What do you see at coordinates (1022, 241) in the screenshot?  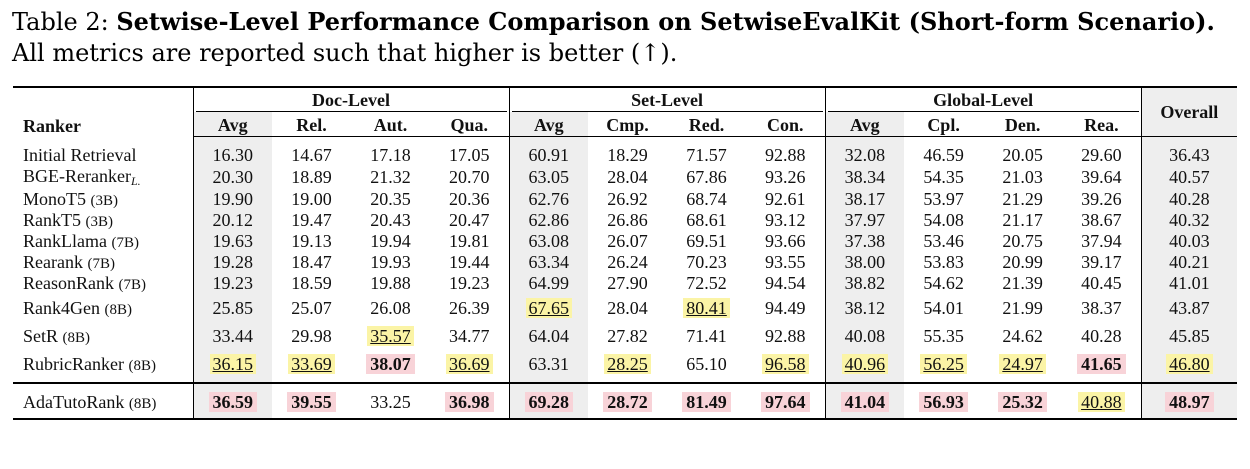 I see `value-cell: 20.75` at bounding box center [1022, 241].